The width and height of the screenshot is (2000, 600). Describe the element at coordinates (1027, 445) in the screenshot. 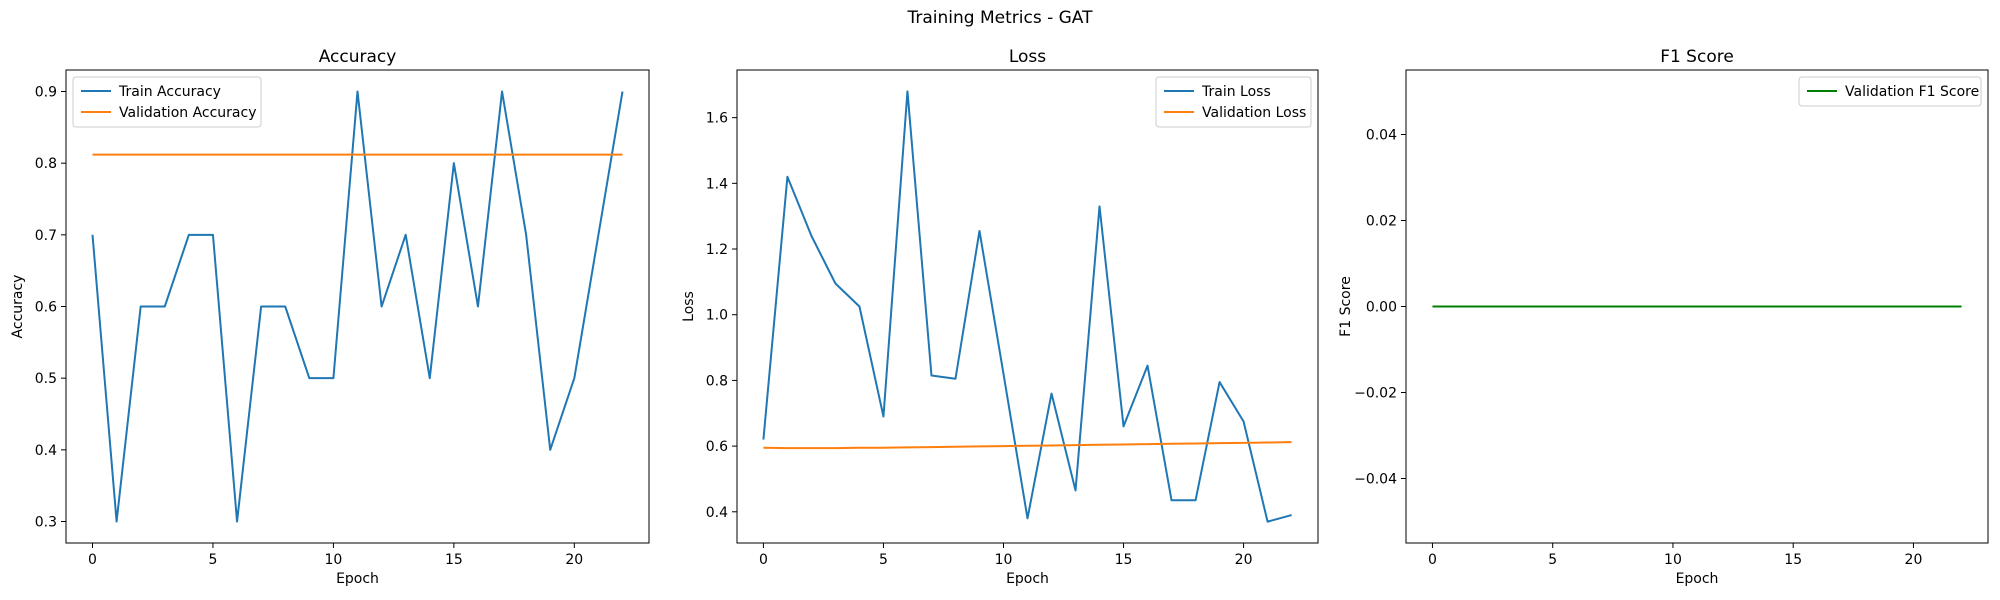

I see `series-line` at that location.